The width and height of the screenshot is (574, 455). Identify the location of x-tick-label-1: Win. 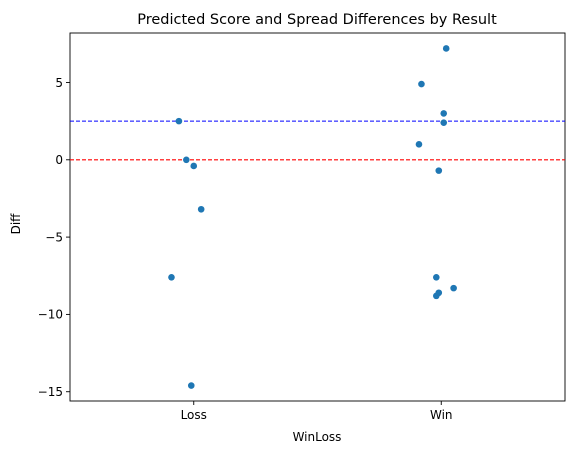
(441, 415).